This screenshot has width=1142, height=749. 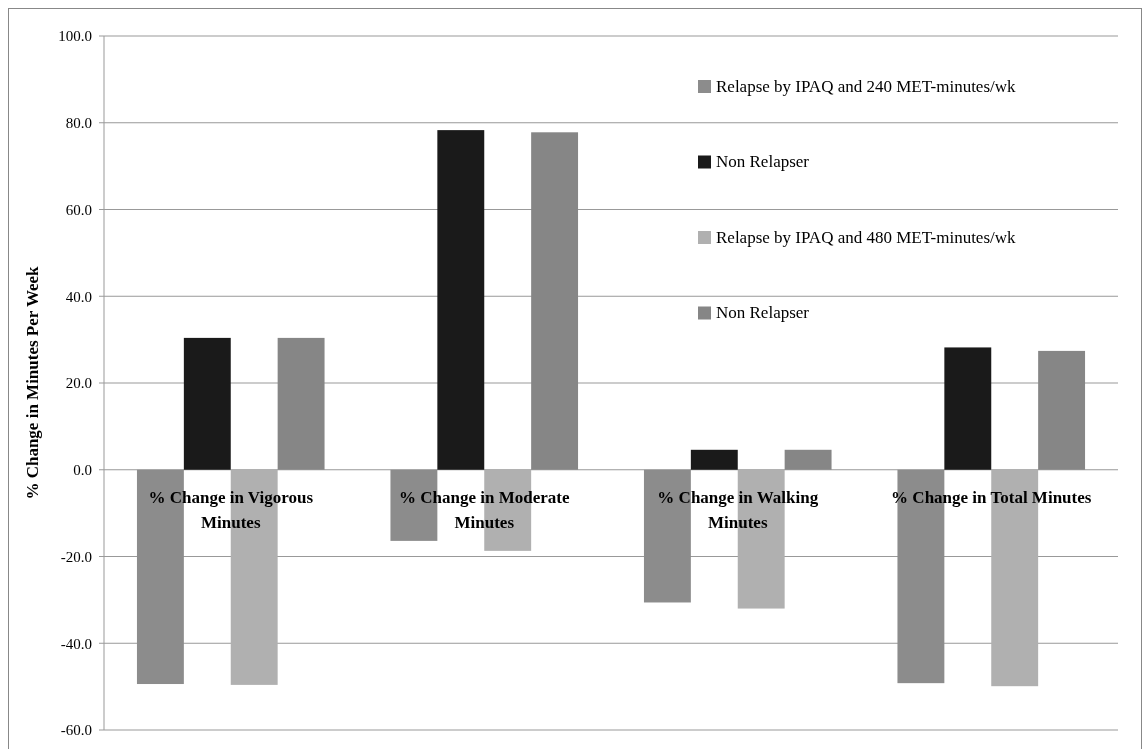 What do you see at coordinates (78, 209) in the screenshot?
I see `y-tick-label: 60.0` at bounding box center [78, 209].